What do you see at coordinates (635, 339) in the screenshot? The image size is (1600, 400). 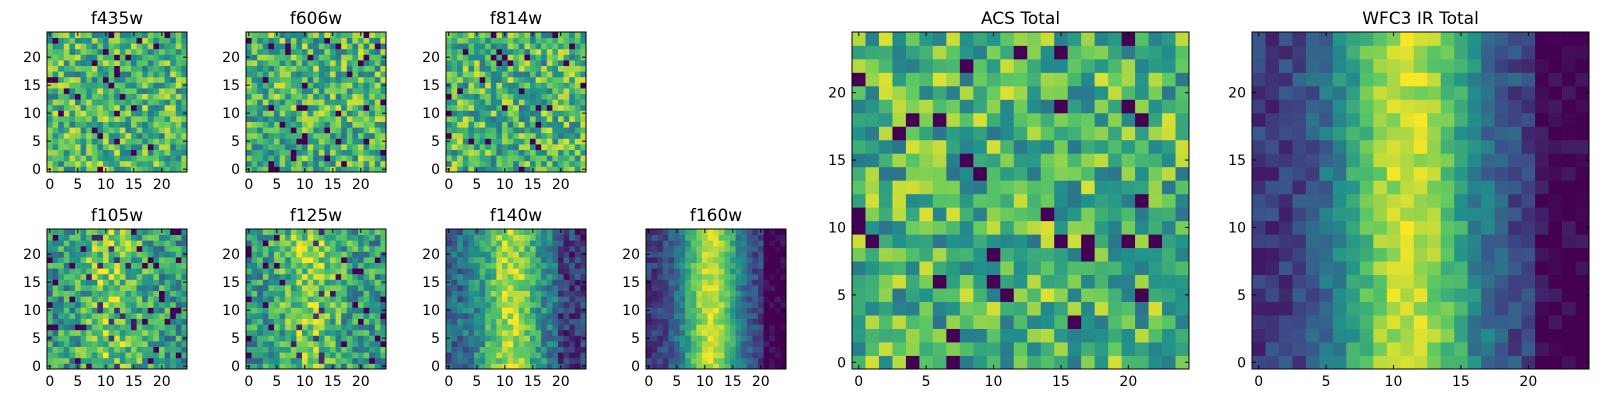 I see `y-tick-label: 5` at bounding box center [635, 339].